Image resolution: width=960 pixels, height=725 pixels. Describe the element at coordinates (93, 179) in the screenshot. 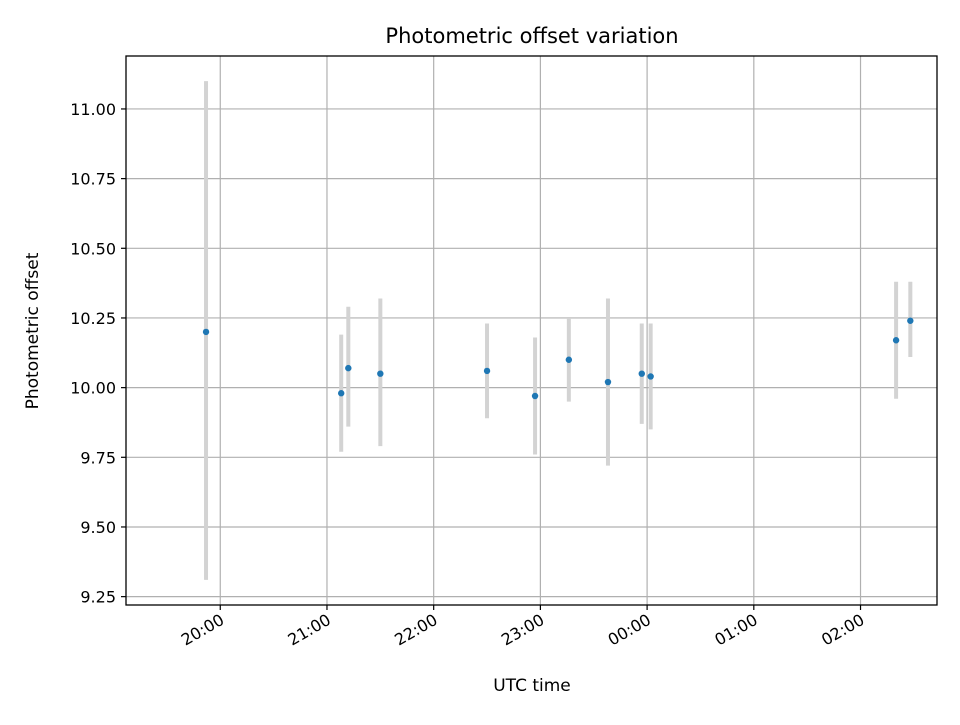

I see `y-tick-label: 10.75` at that location.